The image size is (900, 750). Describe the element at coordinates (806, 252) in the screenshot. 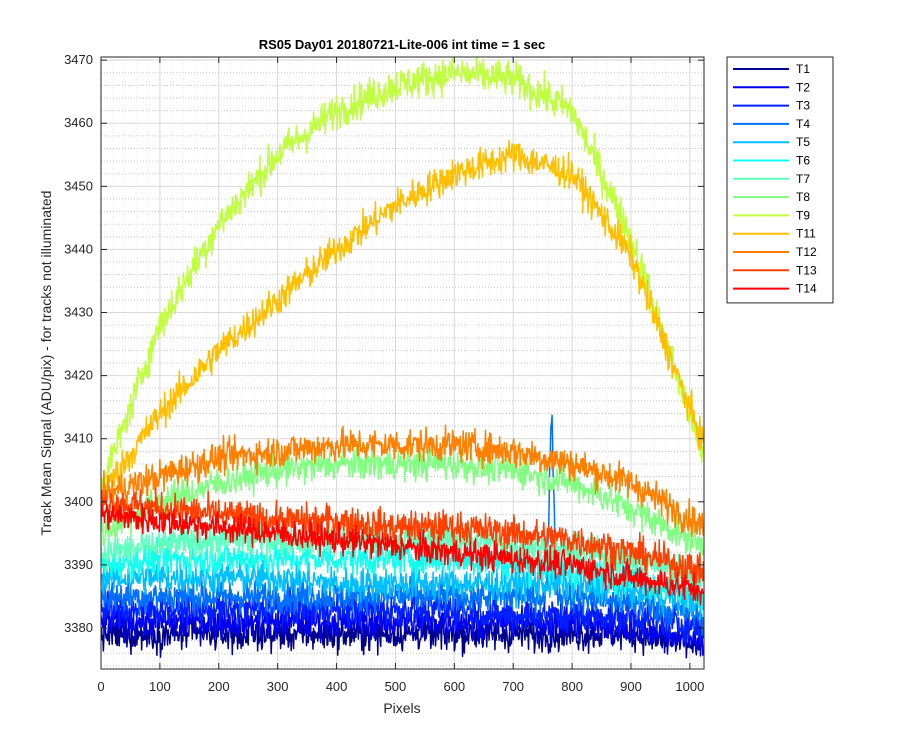

I see `legend-label-t12: T12` at that location.